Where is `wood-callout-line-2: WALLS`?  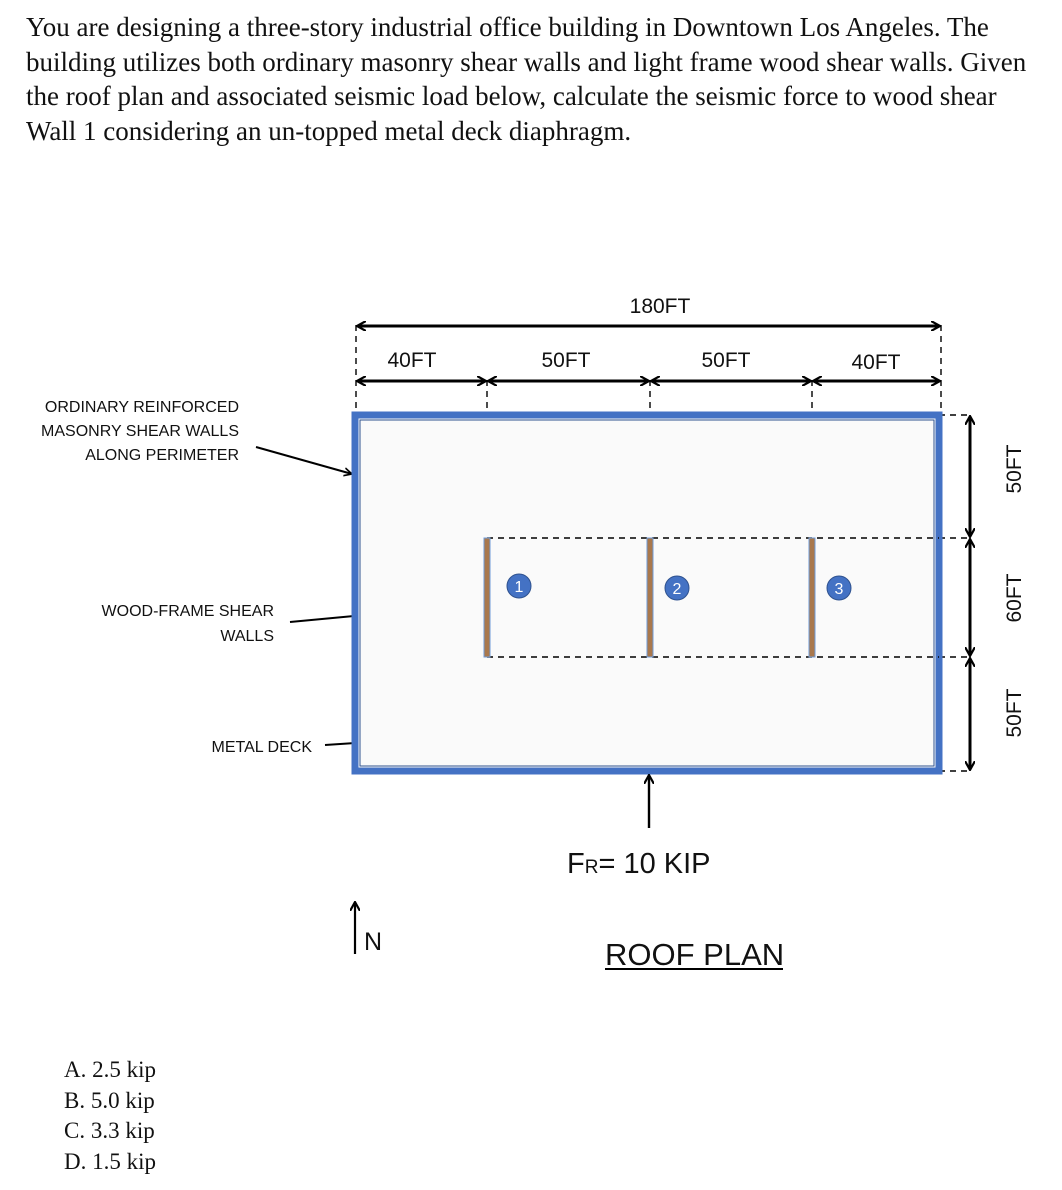 wood-callout-line-2: WALLS is located at coordinates (247, 636).